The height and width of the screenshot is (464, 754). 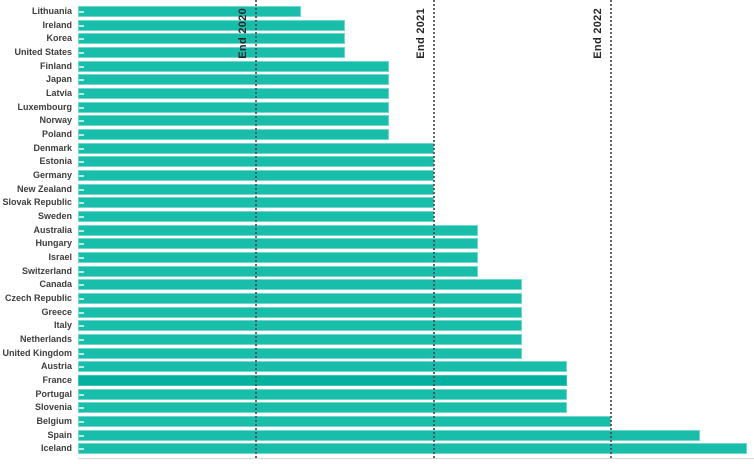 What do you see at coordinates (56, 65) in the screenshot?
I see `category-label: Finland` at bounding box center [56, 65].